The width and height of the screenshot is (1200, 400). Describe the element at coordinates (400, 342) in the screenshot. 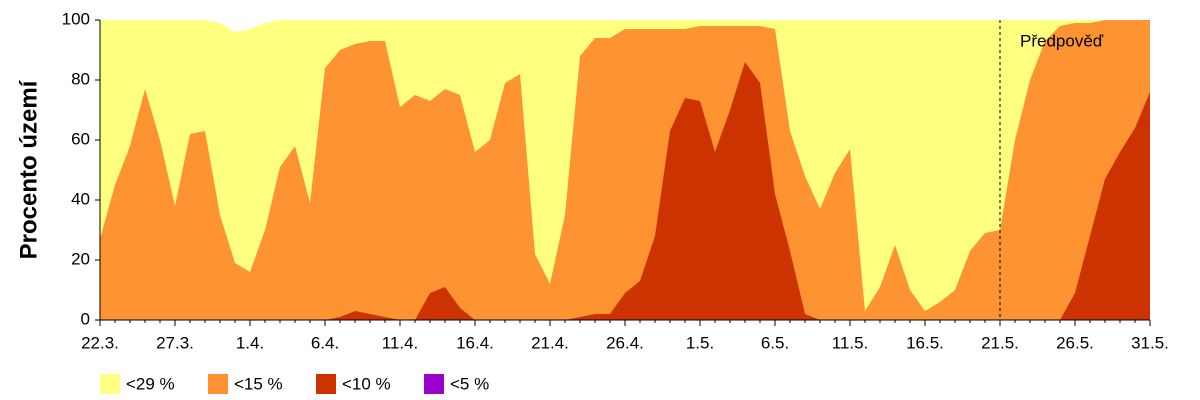

I see `x-tick-label: 11.4.` at that location.